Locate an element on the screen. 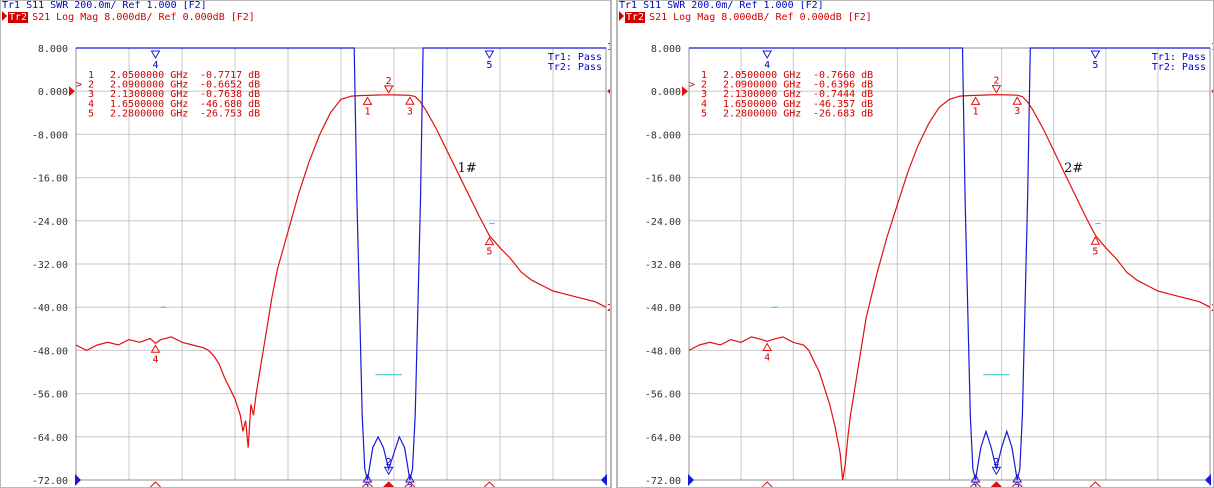  marker-table-value: -46.680 dB is located at coordinates (230, 104).